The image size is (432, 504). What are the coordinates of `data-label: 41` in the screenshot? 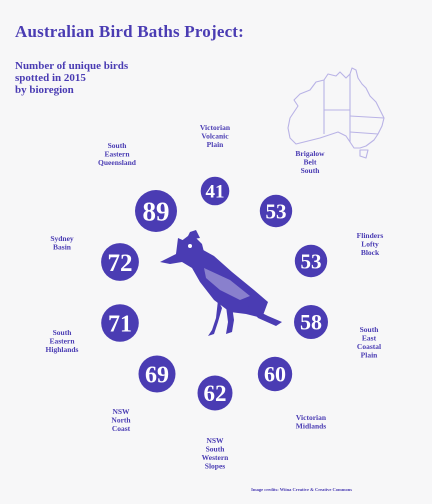 It's located at (215, 192).